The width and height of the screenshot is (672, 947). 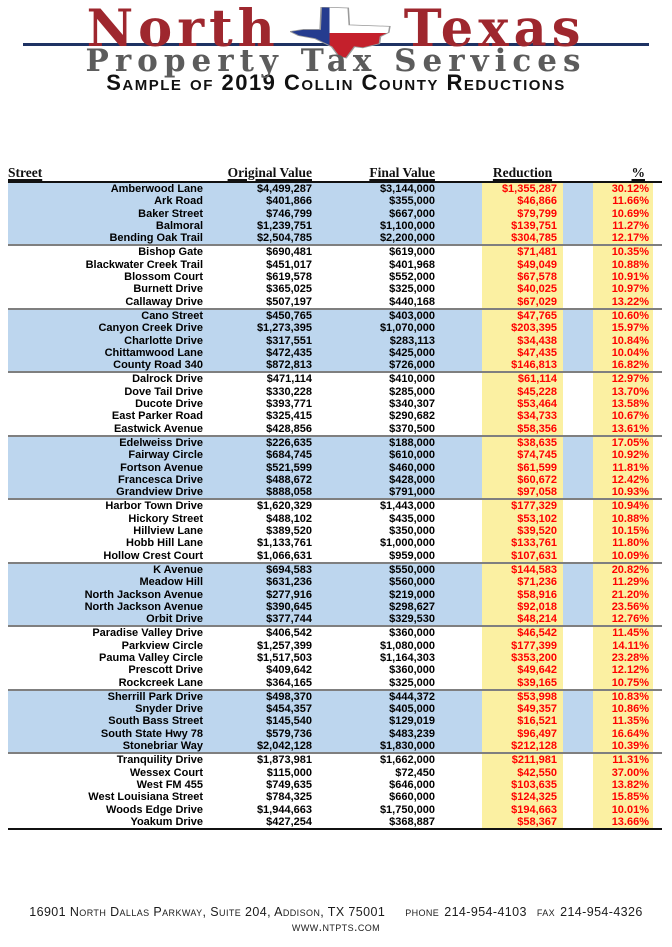 I want to click on cell-street: Francesca Drive, so click(x=105, y=480).